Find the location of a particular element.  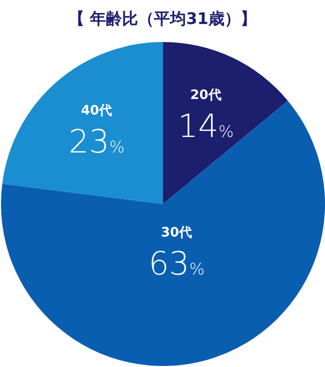

data-label: 63% is located at coordinates (176, 263).